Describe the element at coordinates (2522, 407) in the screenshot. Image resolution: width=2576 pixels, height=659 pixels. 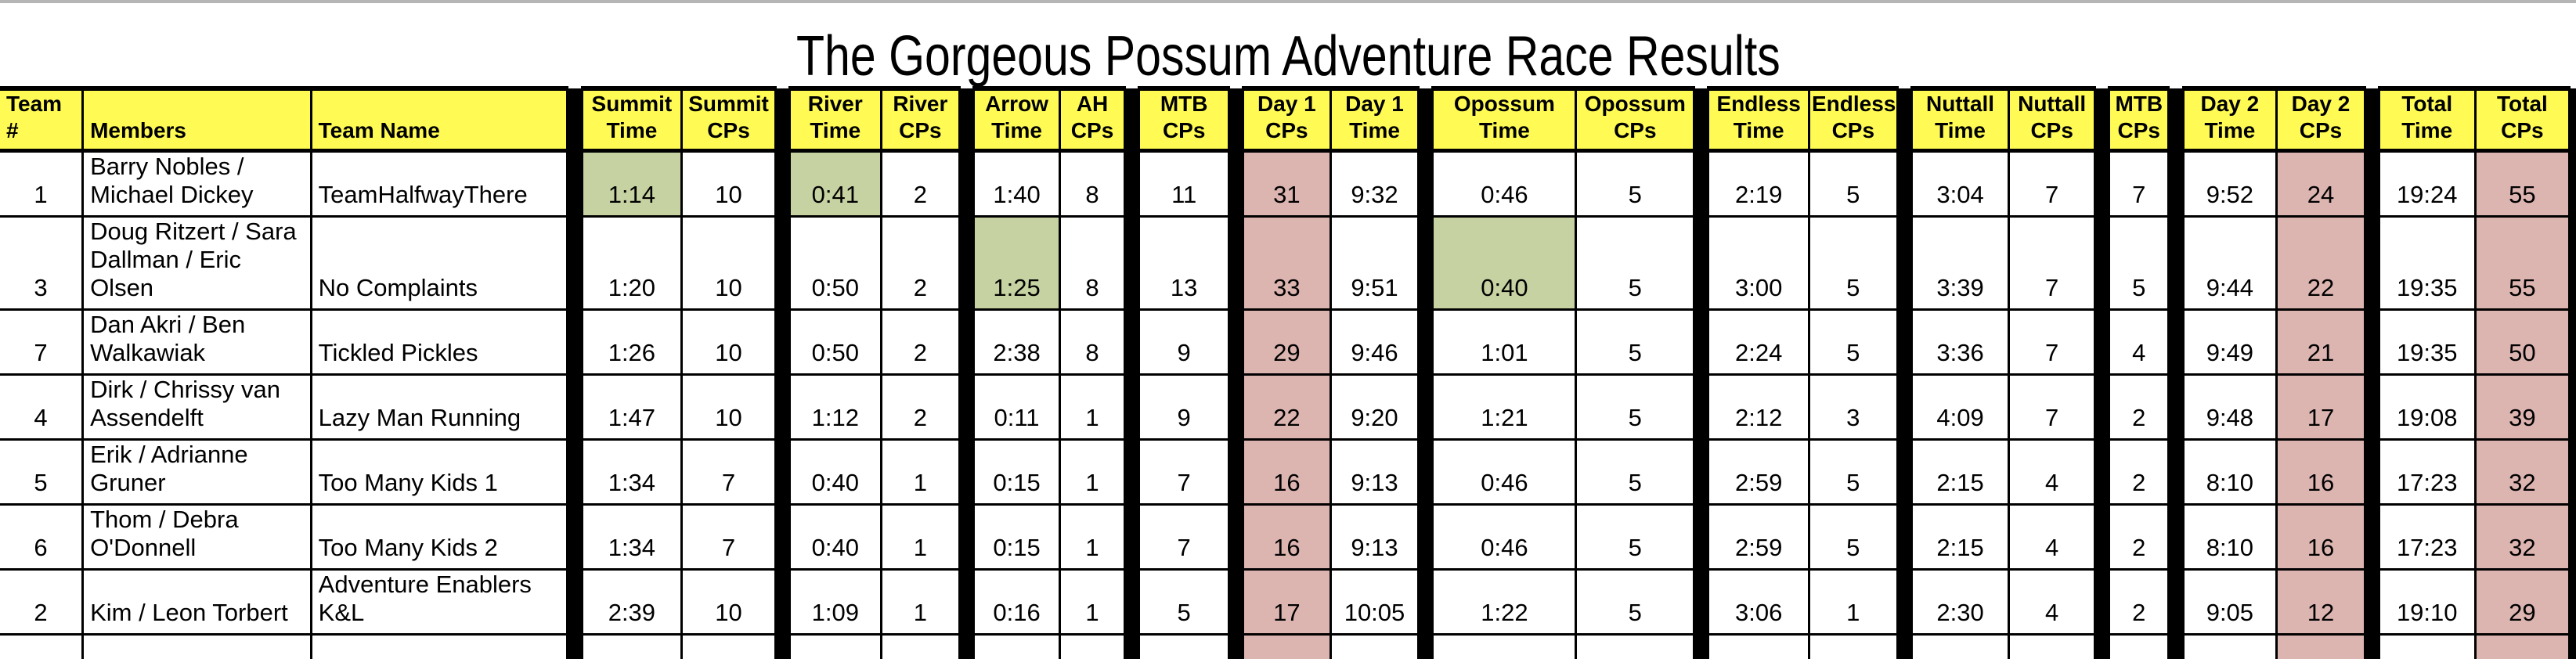
I see `table-cell: 39` at that location.